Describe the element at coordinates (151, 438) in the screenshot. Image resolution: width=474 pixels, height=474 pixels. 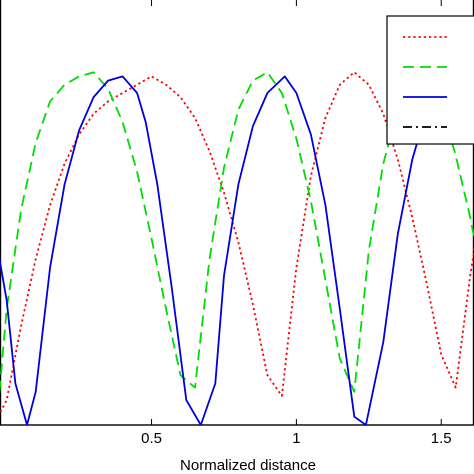
I see `x-tick-label: 0.5` at that location.